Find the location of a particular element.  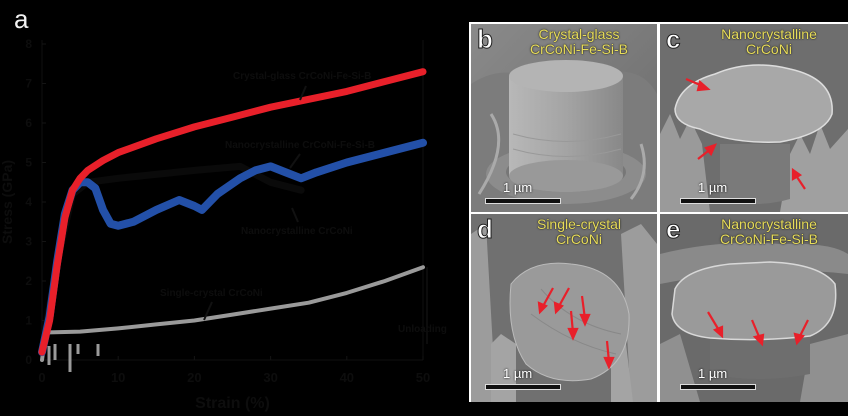

sem-title-d: Single-crystal CrCoNi is located at coordinates (579, 232).